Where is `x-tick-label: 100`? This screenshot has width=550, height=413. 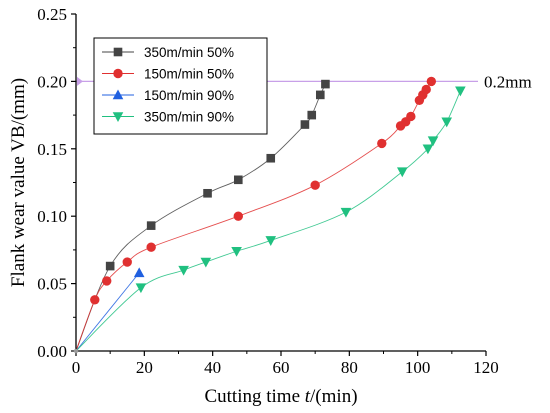
x-tick-label: 100 is located at coordinates (418, 367).